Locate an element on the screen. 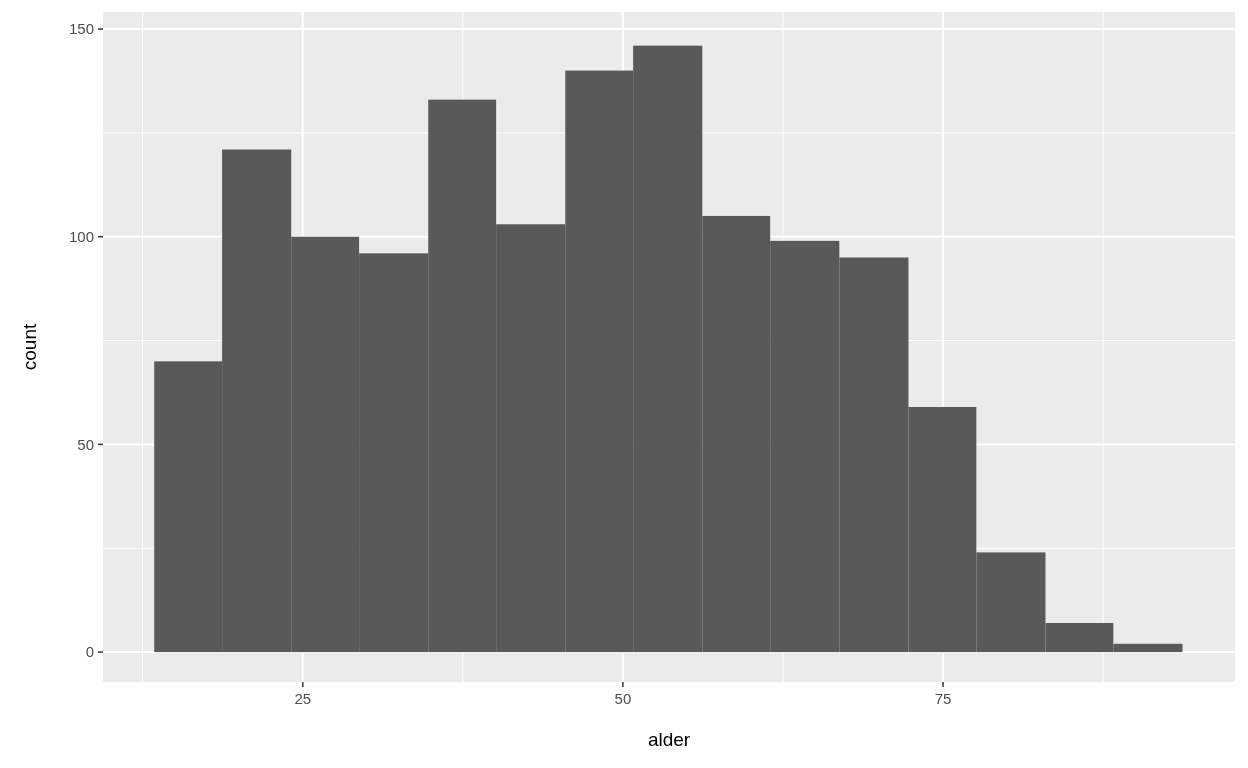  y-tick-label: 0 is located at coordinates (89, 652).